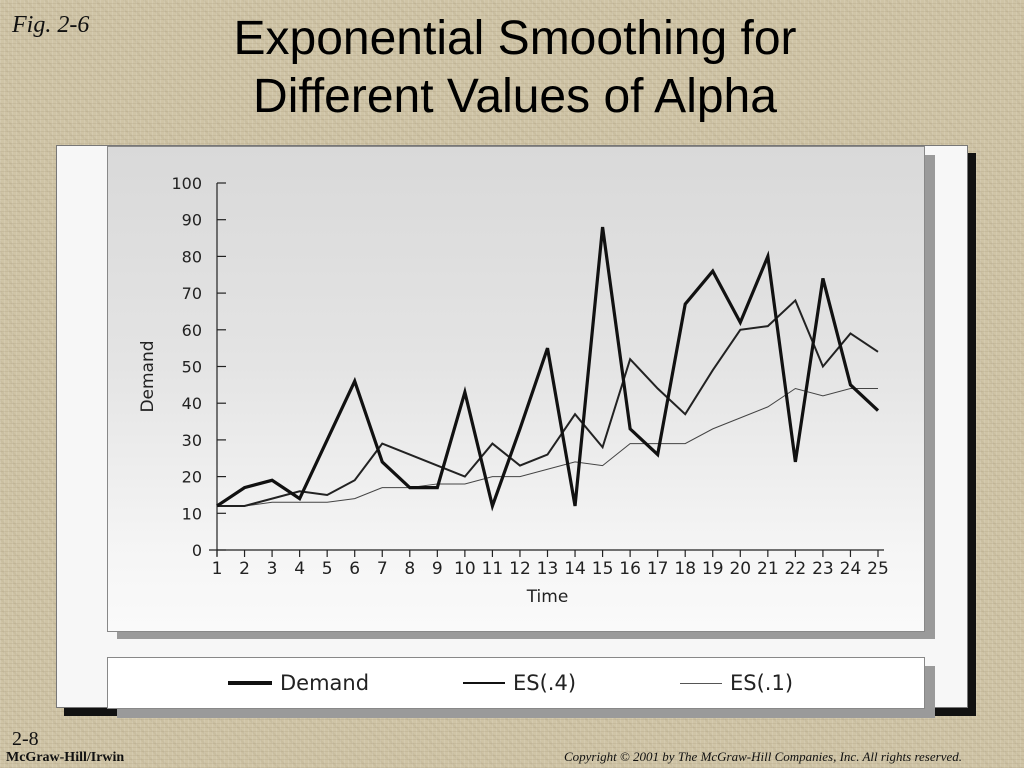 This screenshot has width=1024, height=768. I want to click on publisher-name: McGraw-Hill/Irwin, so click(65, 757).